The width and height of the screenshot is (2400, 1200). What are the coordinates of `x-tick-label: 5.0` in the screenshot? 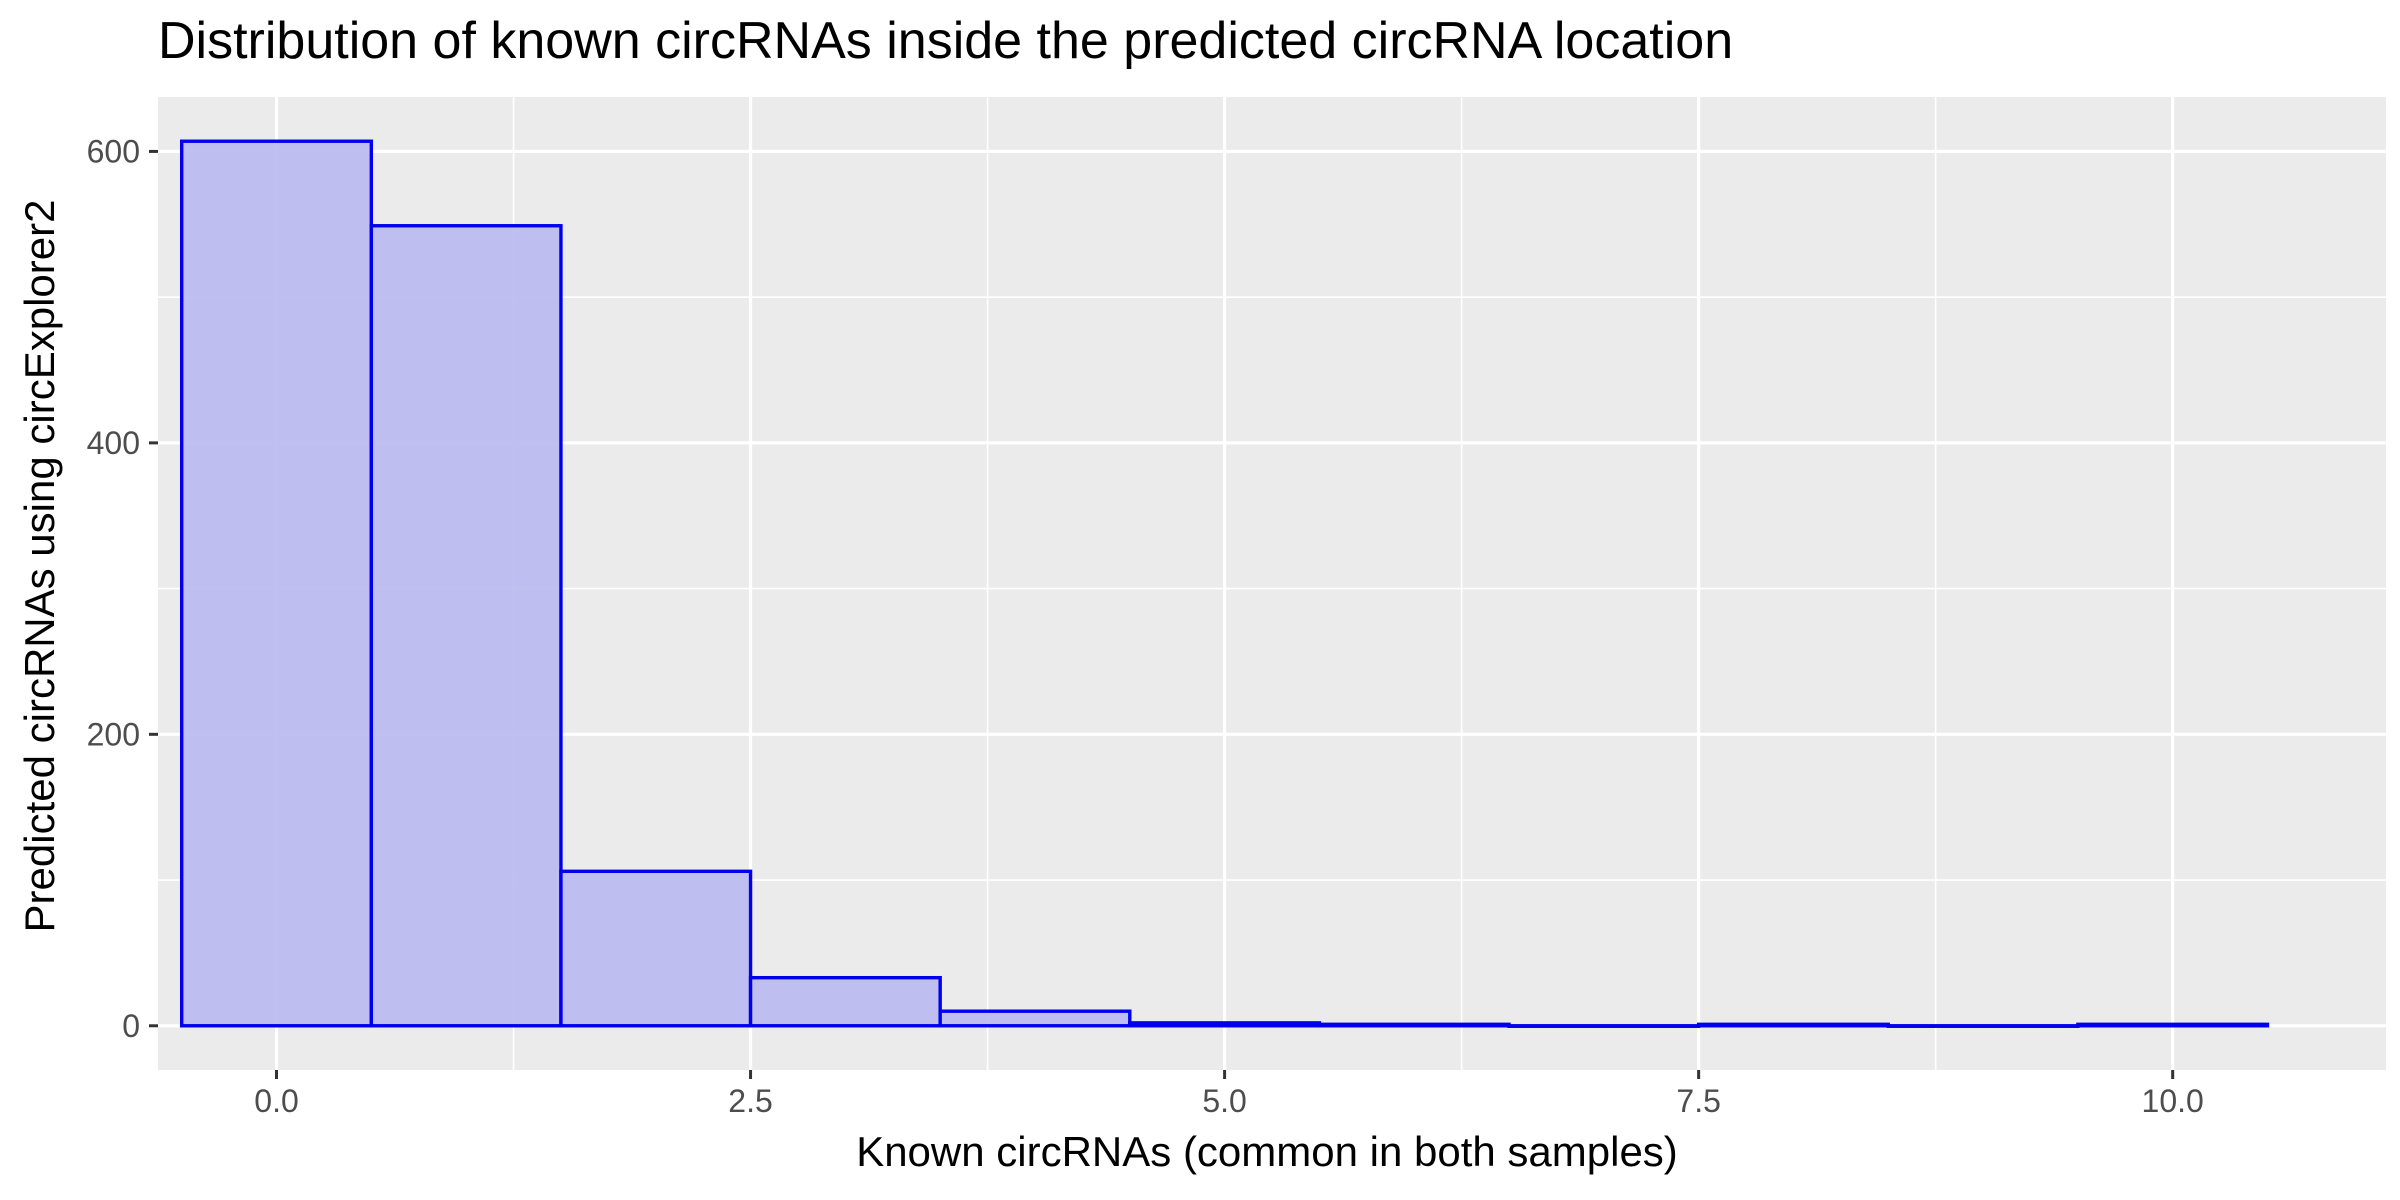 It's located at (1224, 1101).